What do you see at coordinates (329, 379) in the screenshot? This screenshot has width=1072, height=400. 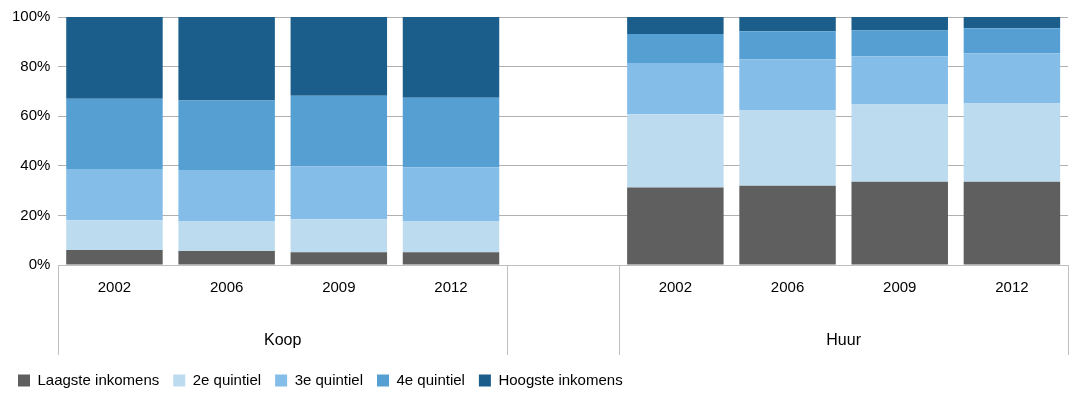 I see `legend-label: 3e quintiel` at bounding box center [329, 379].